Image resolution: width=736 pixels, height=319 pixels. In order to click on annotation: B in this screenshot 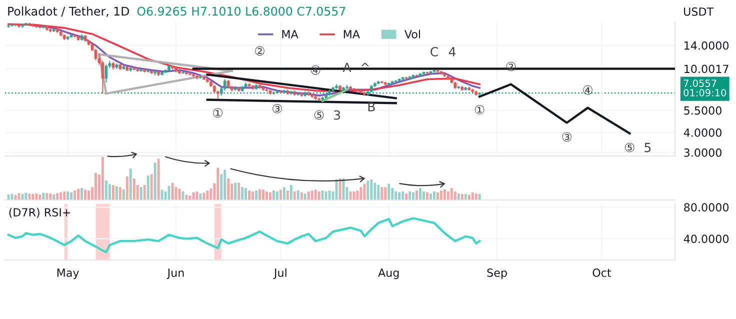, I will do `click(371, 107)`.